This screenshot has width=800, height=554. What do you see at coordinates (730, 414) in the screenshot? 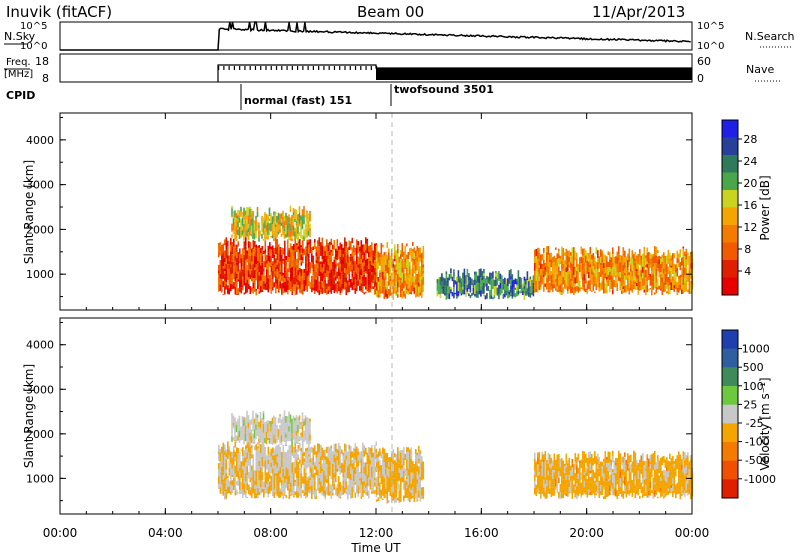
I see `colorbar-swatch` at bounding box center [730, 414].